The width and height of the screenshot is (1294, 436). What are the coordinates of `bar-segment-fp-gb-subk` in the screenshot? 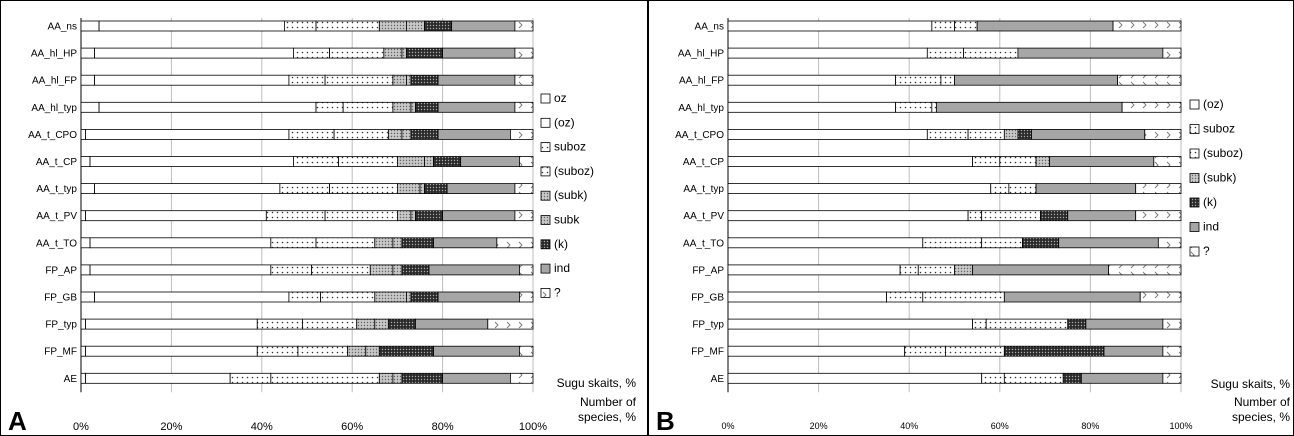 It's located at (390, 297).